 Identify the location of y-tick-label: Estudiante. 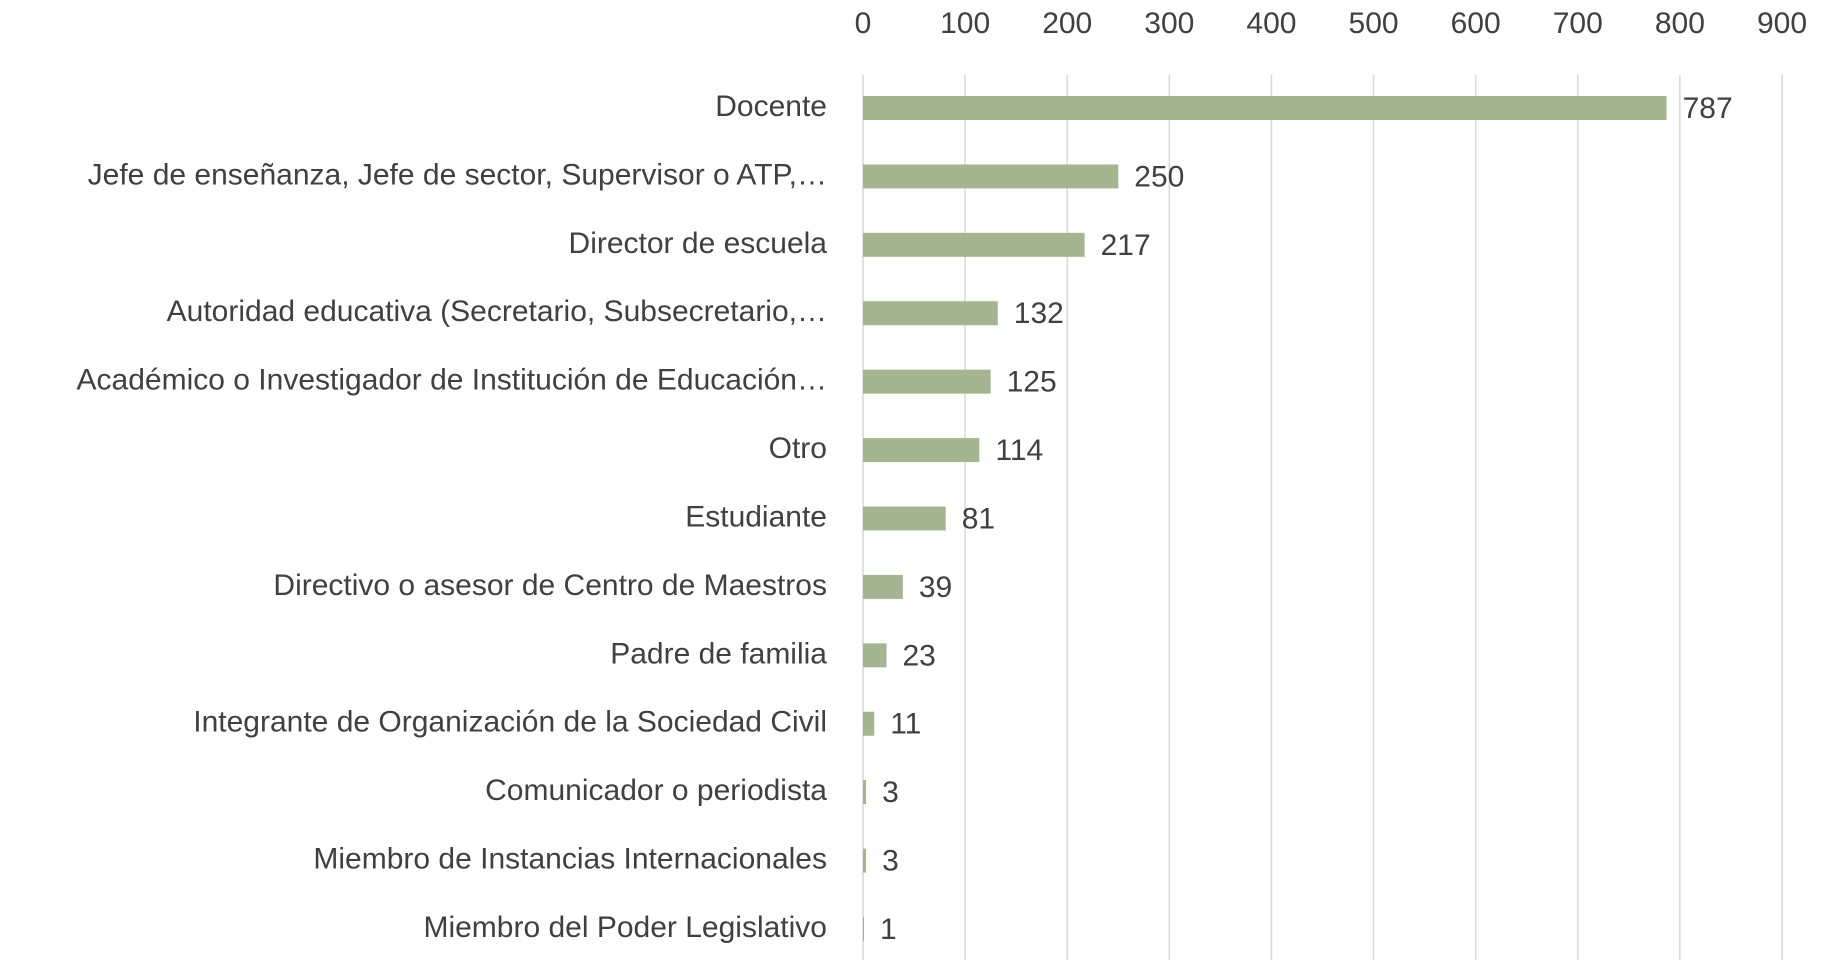
(756, 516).